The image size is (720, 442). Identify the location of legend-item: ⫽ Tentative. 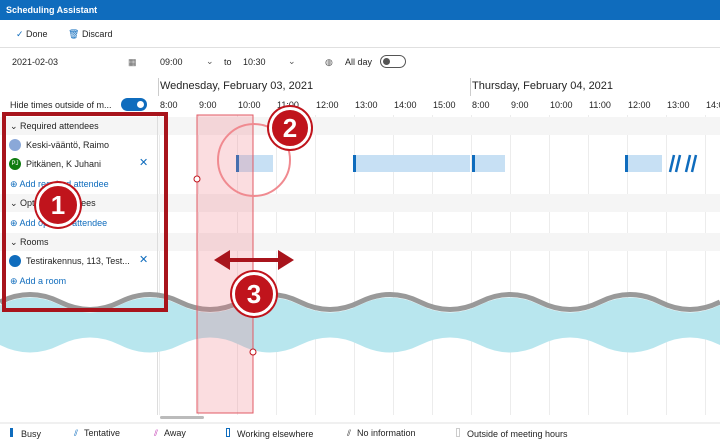
(97, 433).